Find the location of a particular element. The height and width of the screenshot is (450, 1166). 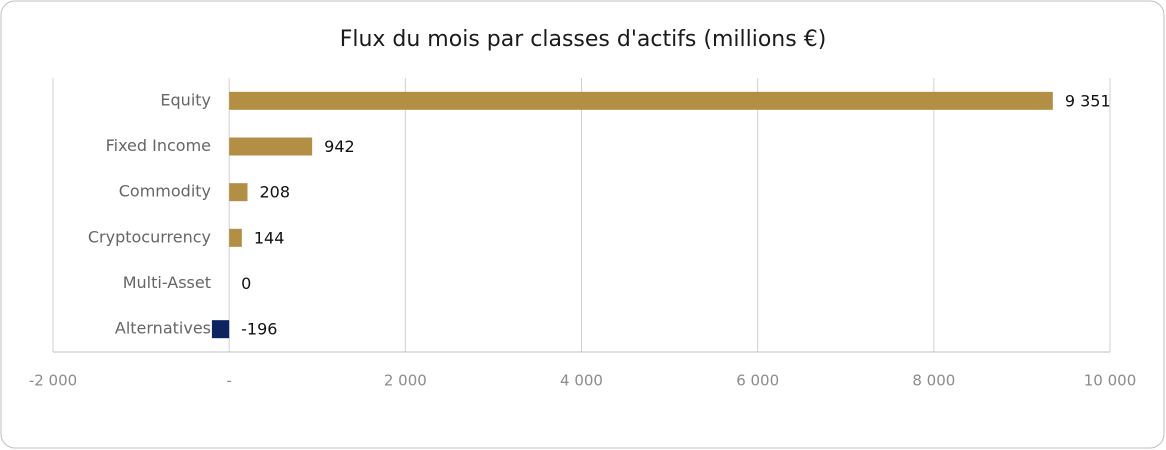

x-tick-label: 4 000 is located at coordinates (581, 381).